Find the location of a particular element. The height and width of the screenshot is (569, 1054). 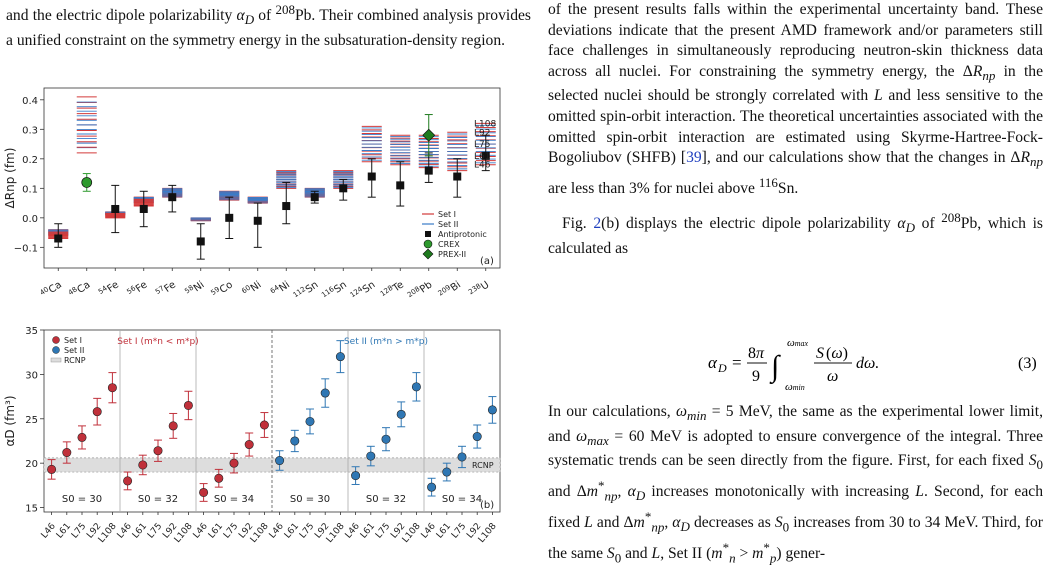

legend-label: PREX-II is located at coordinates (452, 254).